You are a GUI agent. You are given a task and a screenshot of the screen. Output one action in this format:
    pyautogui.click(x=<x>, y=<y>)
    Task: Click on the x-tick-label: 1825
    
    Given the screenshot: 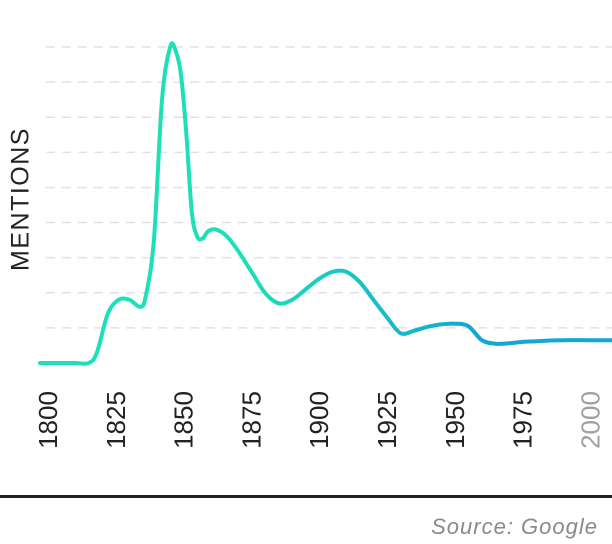 What is the action you would take?
    pyautogui.click(x=116, y=420)
    